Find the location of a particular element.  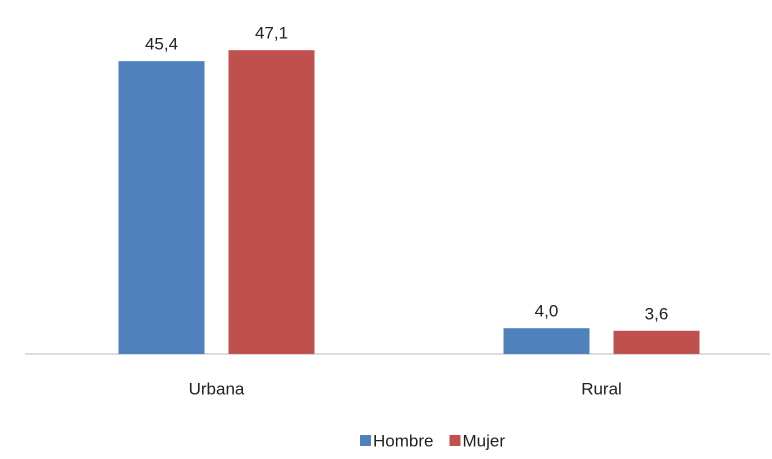

legend-label: Hombre is located at coordinates (403, 440).